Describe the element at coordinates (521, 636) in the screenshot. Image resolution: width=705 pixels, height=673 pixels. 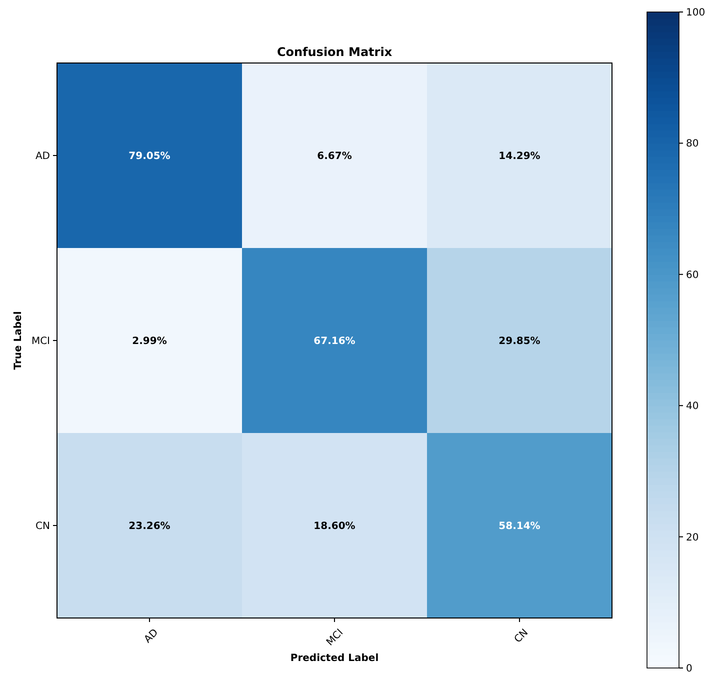
I see `x-tick-label: CN` at that location.